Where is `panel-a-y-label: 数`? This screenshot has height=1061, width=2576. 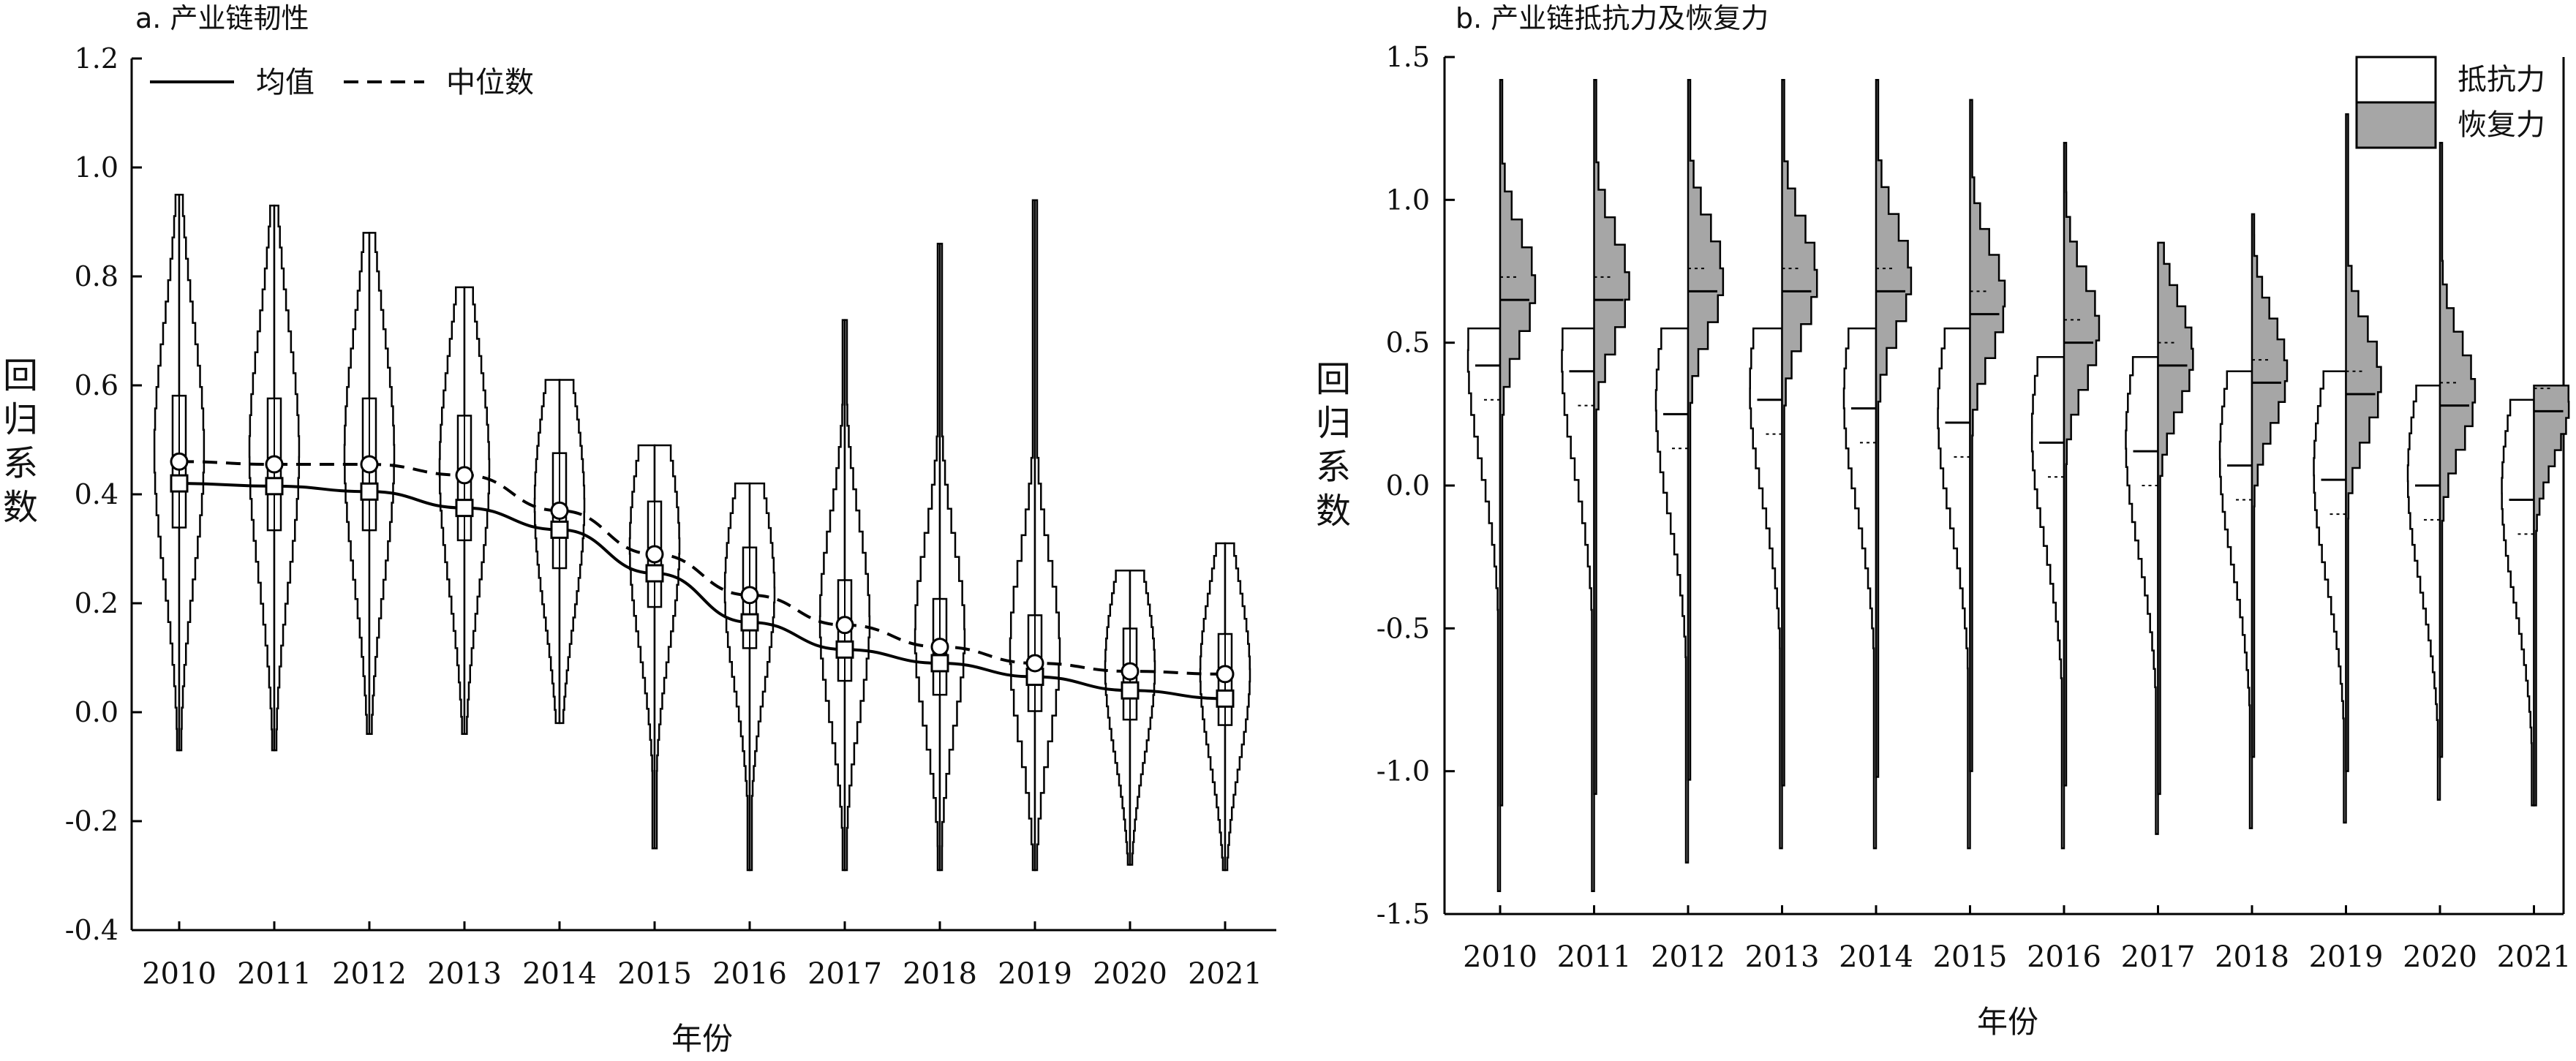 panel-a-y-label: 数 is located at coordinates (20, 507).